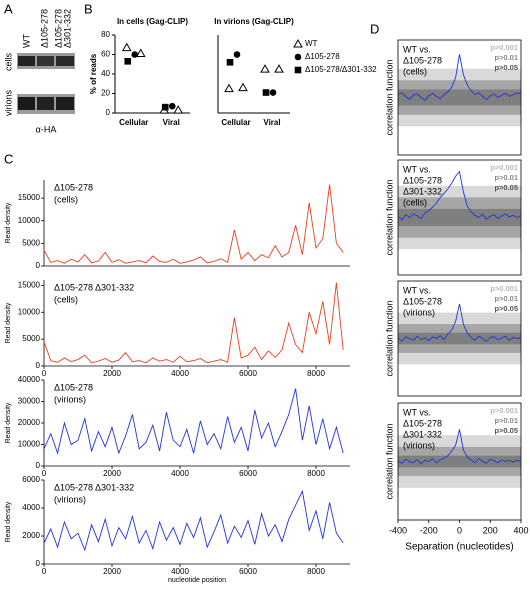 Image resolution: width=530 pixels, height=601 pixels. I want to click on y-tick-label: 2000, so click(31, 535).